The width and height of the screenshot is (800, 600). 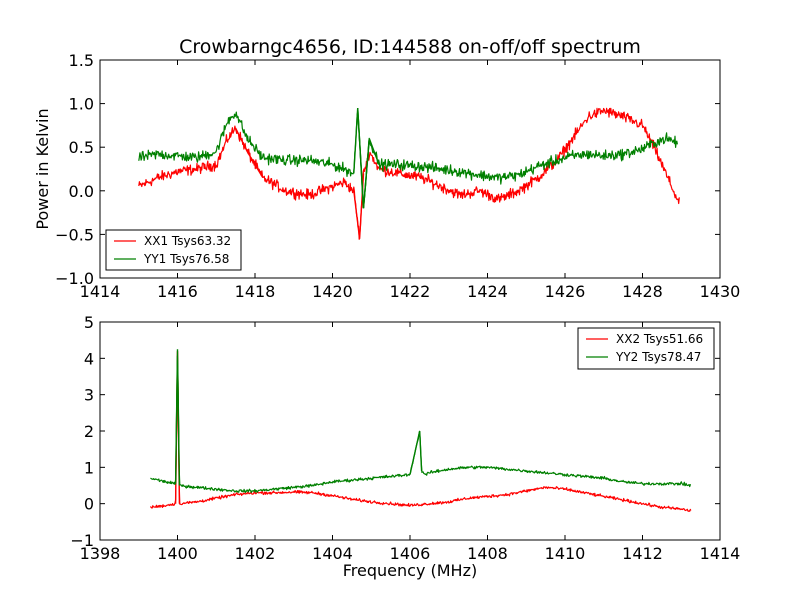 I want to click on top-legend: XX1 Tsys63.32 YY1 Tsys76.58, so click(x=173, y=250).